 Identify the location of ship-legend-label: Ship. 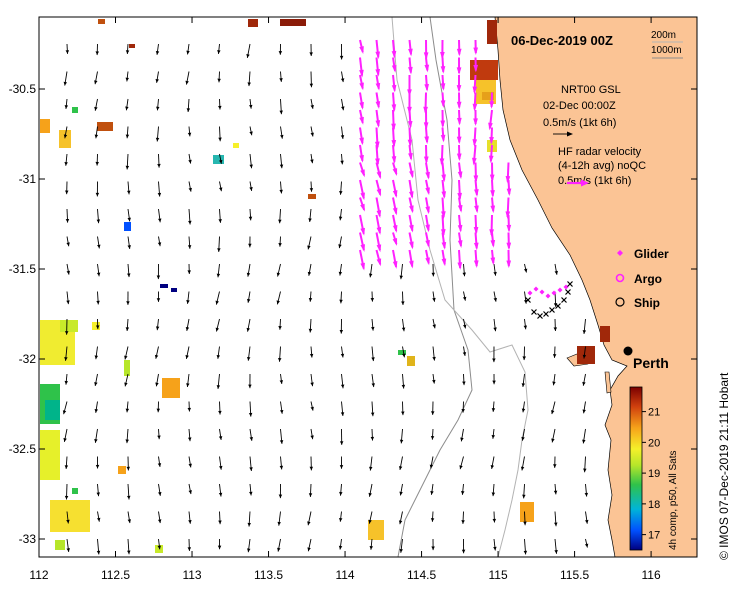
(647, 303).